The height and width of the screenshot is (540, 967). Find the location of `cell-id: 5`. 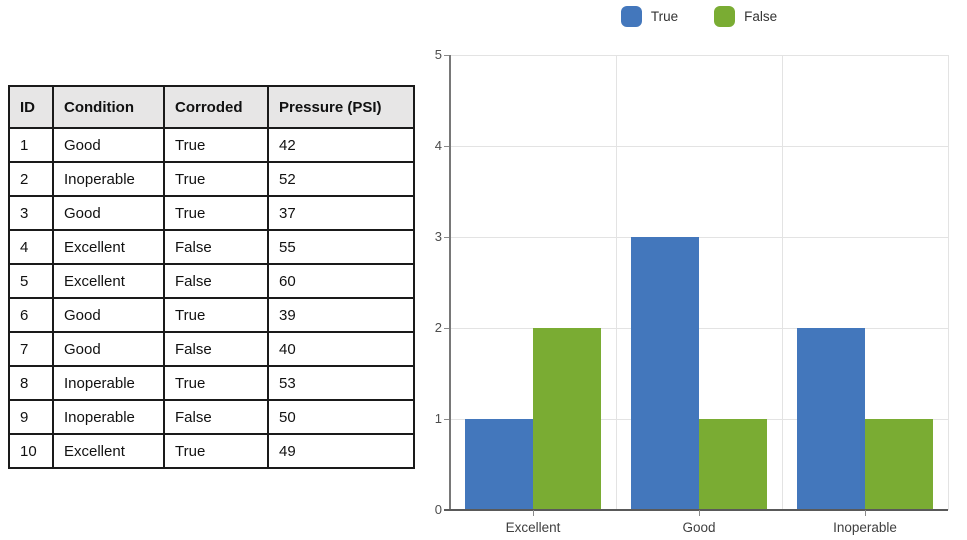

cell-id: 5 is located at coordinates (31, 281).